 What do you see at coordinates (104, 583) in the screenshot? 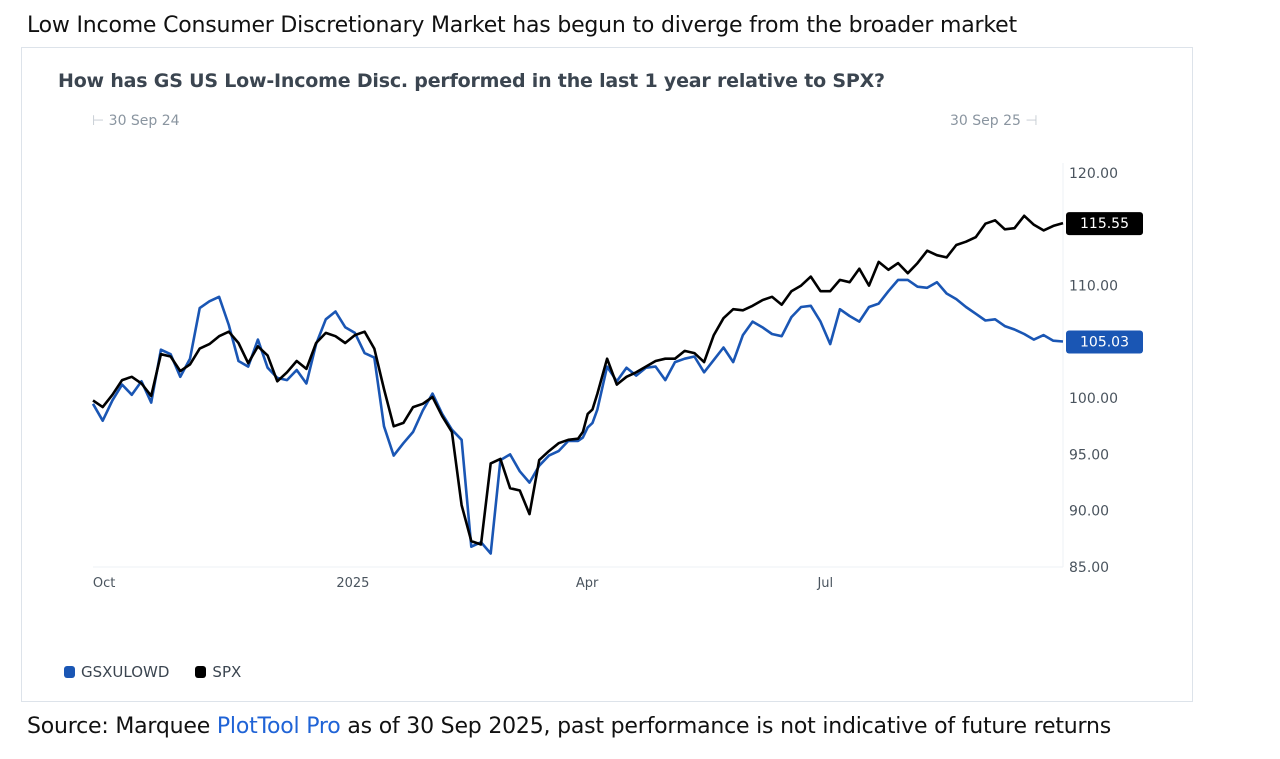
I see `x-tick-label: Oct` at bounding box center [104, 583].